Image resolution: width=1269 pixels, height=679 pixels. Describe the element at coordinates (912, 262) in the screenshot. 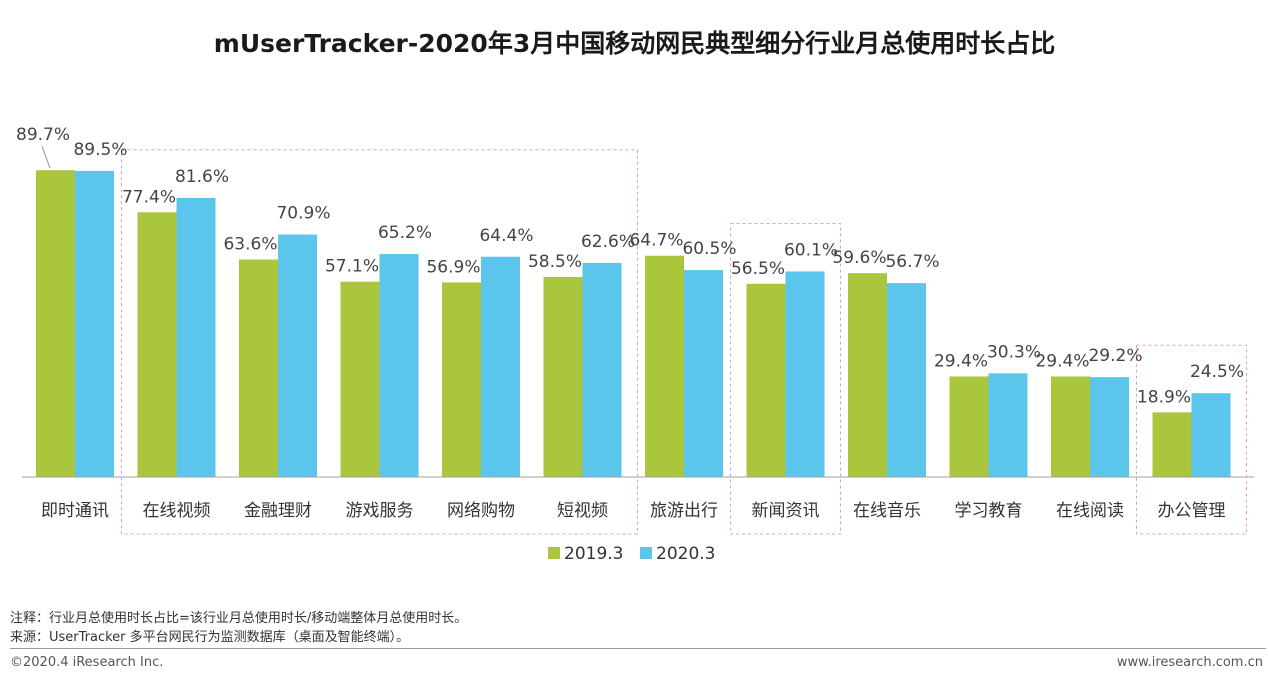

I see `data-label: 56.7%` at that location.